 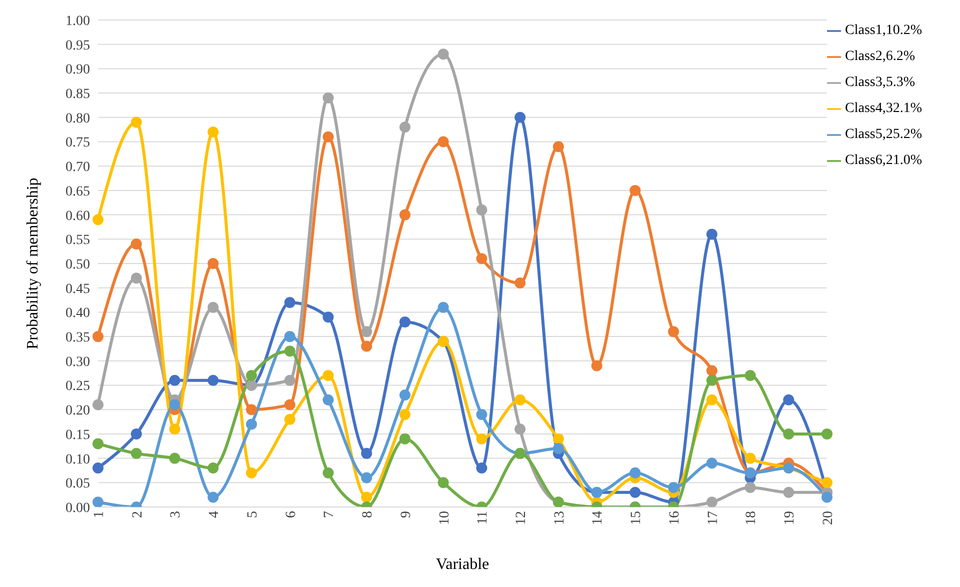 What do you see at coordinates (78, 435) in the screenshot?
I see `y-tick-label: 0.15` at bounding box center [78, 435].